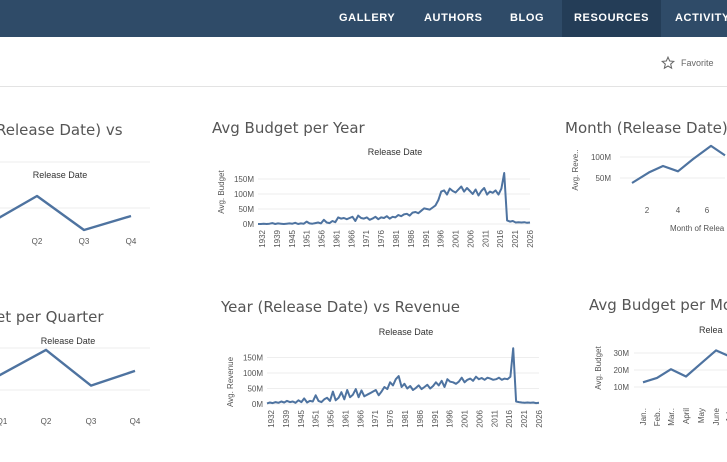 The width and height of the screenshot is (727, 462). What do you see at coordinates (612, 18) in the screenshot?
I see `nav-resources: RESOURCES` at bounding box center [612, 18].